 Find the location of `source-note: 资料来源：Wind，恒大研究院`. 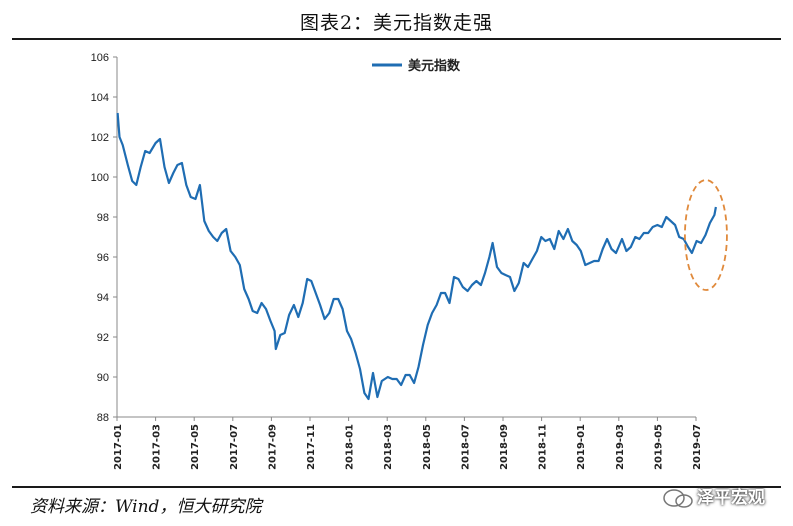

source-note: 资料来源：Wind，恒大研究院 is located at coordinates (146, 507).